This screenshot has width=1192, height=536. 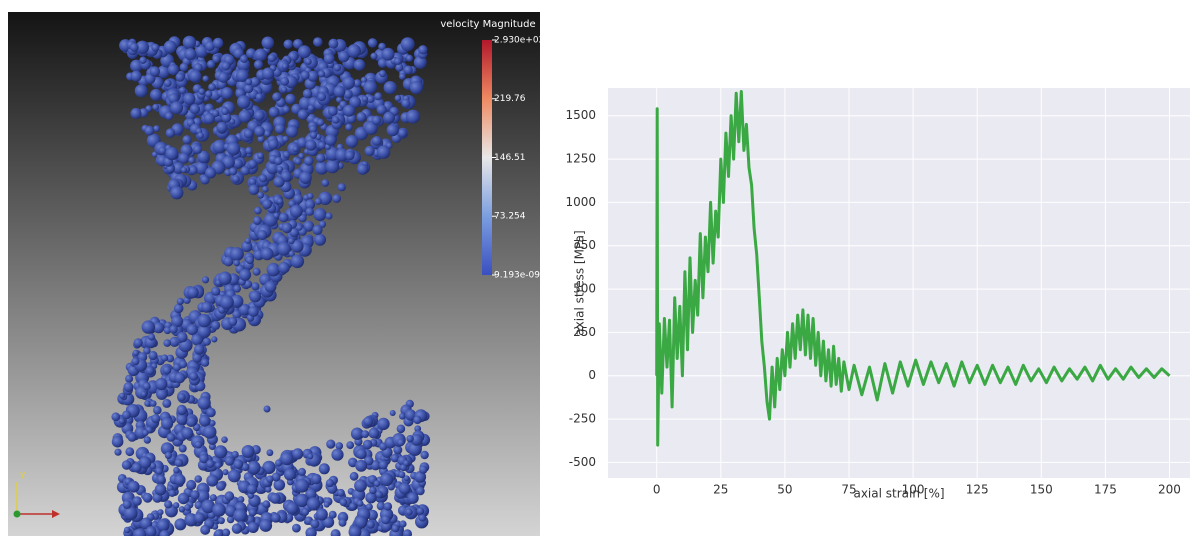 I want to click on colorbar-tick-label: 2.930e+02, so click(x=519, y=41).